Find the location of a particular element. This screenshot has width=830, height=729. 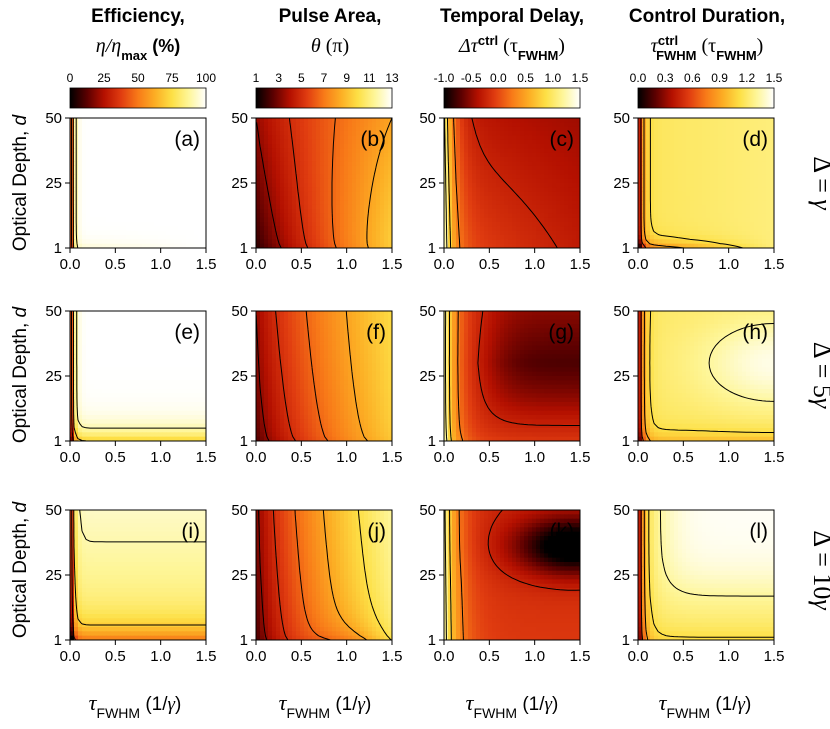

col-subtitle-tail: (%) is located at coordinates (163, 46).